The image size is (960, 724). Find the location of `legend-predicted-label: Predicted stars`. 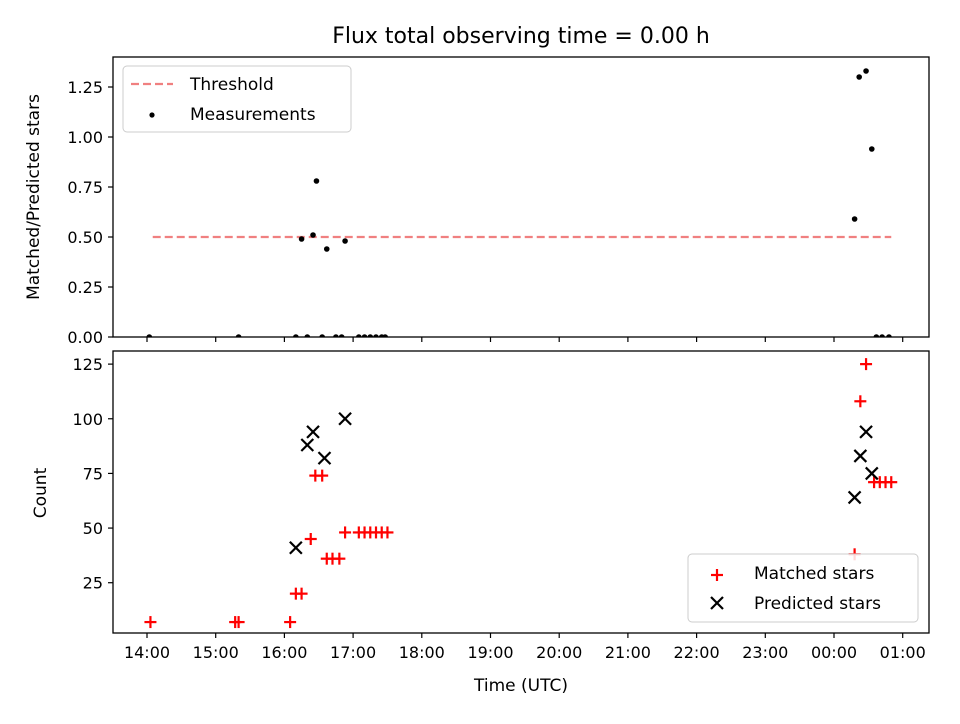

legend-predicted-label: Predicted stars is located at coordinates (817, 604).